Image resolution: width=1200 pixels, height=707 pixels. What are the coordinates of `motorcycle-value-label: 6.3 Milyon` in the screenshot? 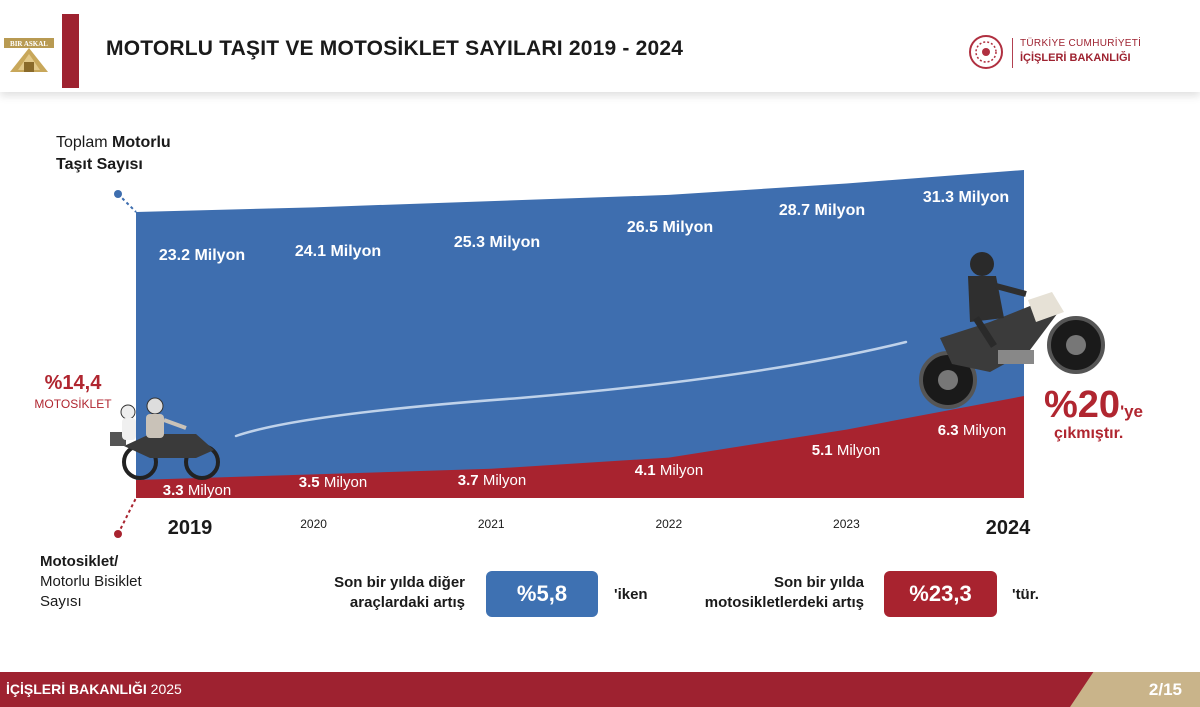 It's located at (972, 430).